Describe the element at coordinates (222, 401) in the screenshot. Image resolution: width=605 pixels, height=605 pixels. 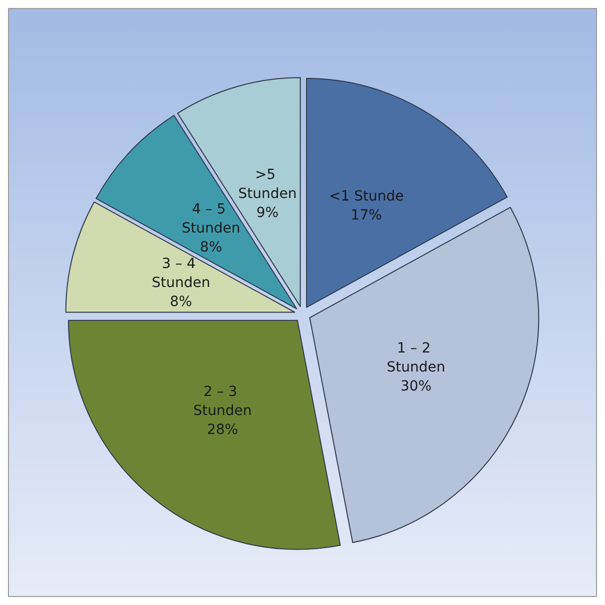
I see `slice-label: 2 – 3 Stunden` at that location.